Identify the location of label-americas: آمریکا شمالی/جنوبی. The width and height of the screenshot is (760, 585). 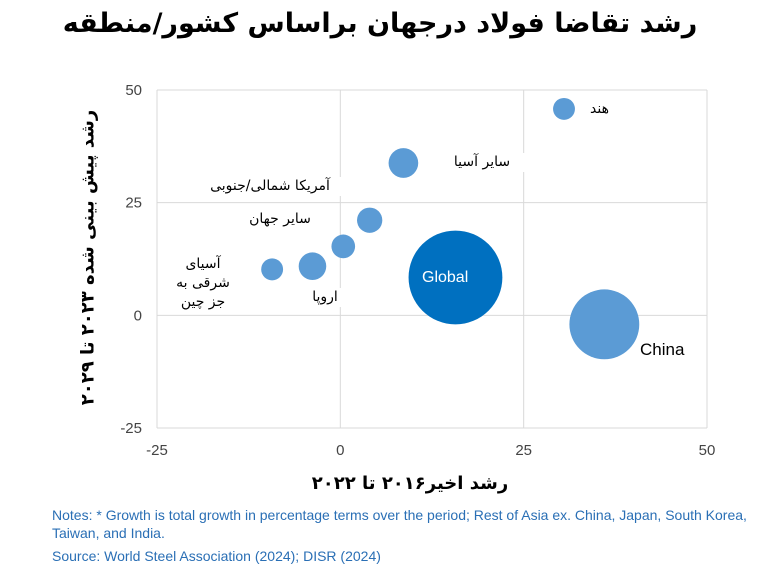
(270, 186).